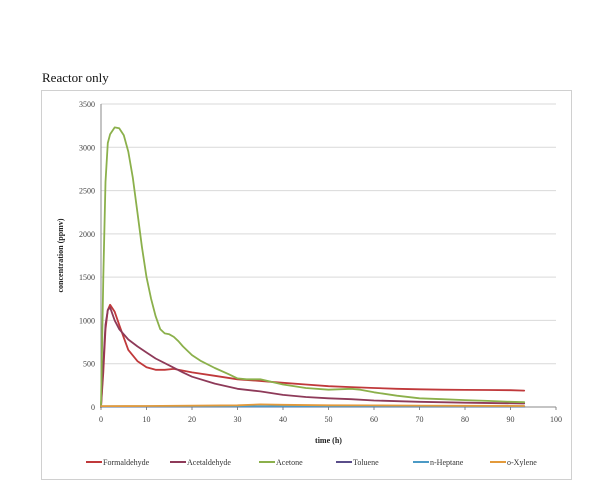  Describe the element at coordinates (93, 407) in the screenshot. I see `y-tick-label-0: 0` at that location.